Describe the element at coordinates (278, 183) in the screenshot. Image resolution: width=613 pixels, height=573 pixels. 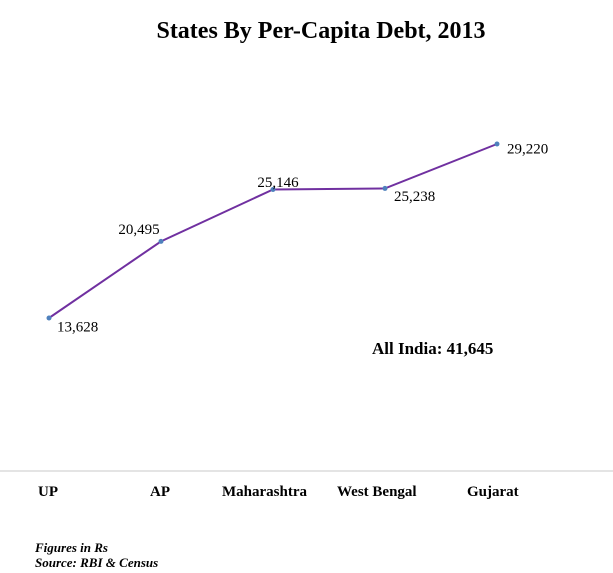
I see `data-label: 25,146` at that location.